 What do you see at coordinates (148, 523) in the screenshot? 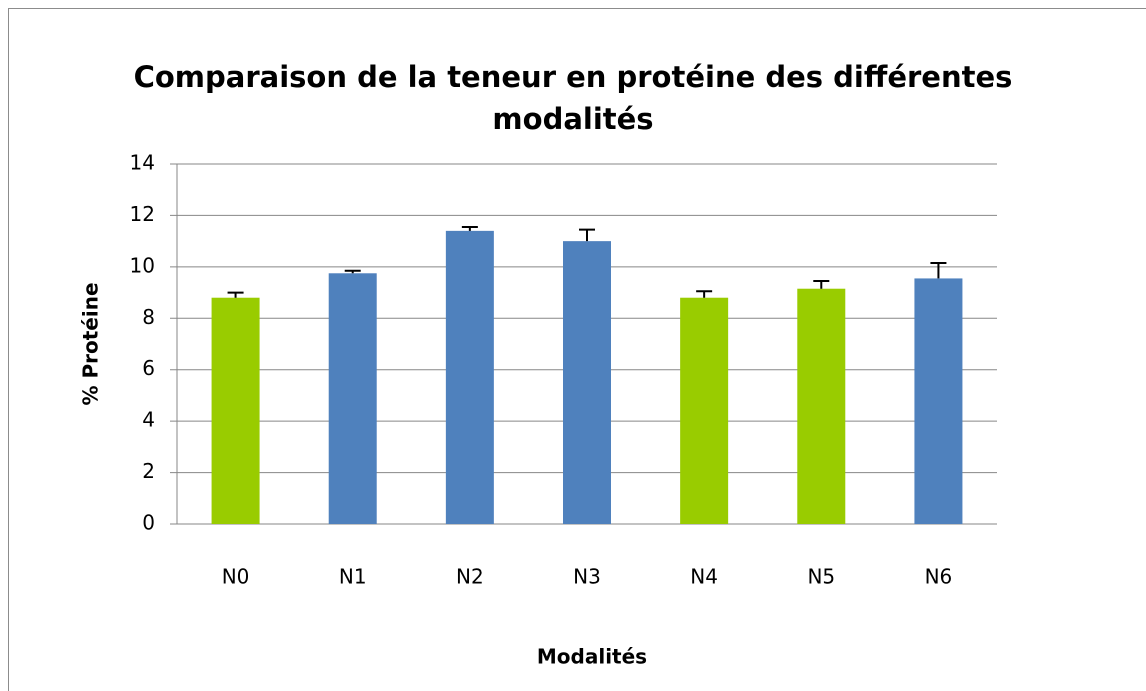
I see `y-tick-label: 0` at bounding box center [148, 523].